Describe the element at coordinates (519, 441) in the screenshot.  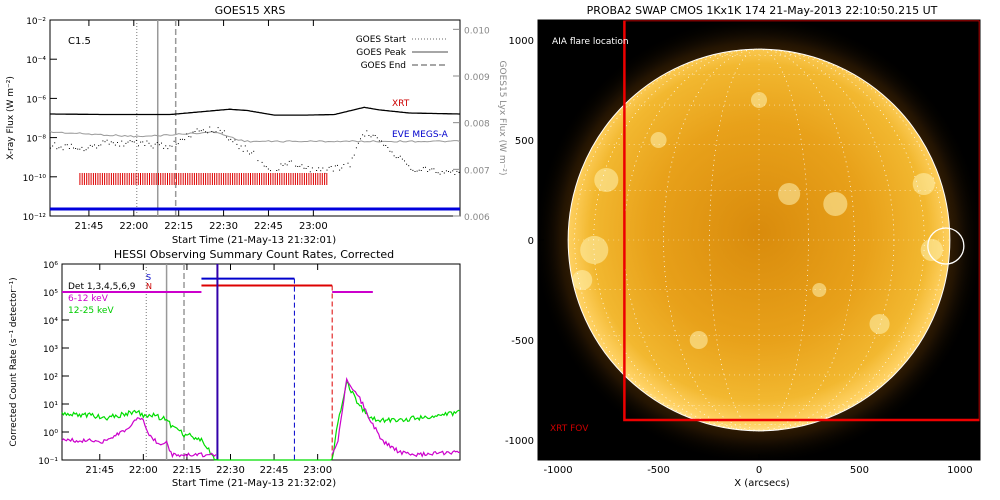
I see `swap-y-tick-label: -1000` at that location.